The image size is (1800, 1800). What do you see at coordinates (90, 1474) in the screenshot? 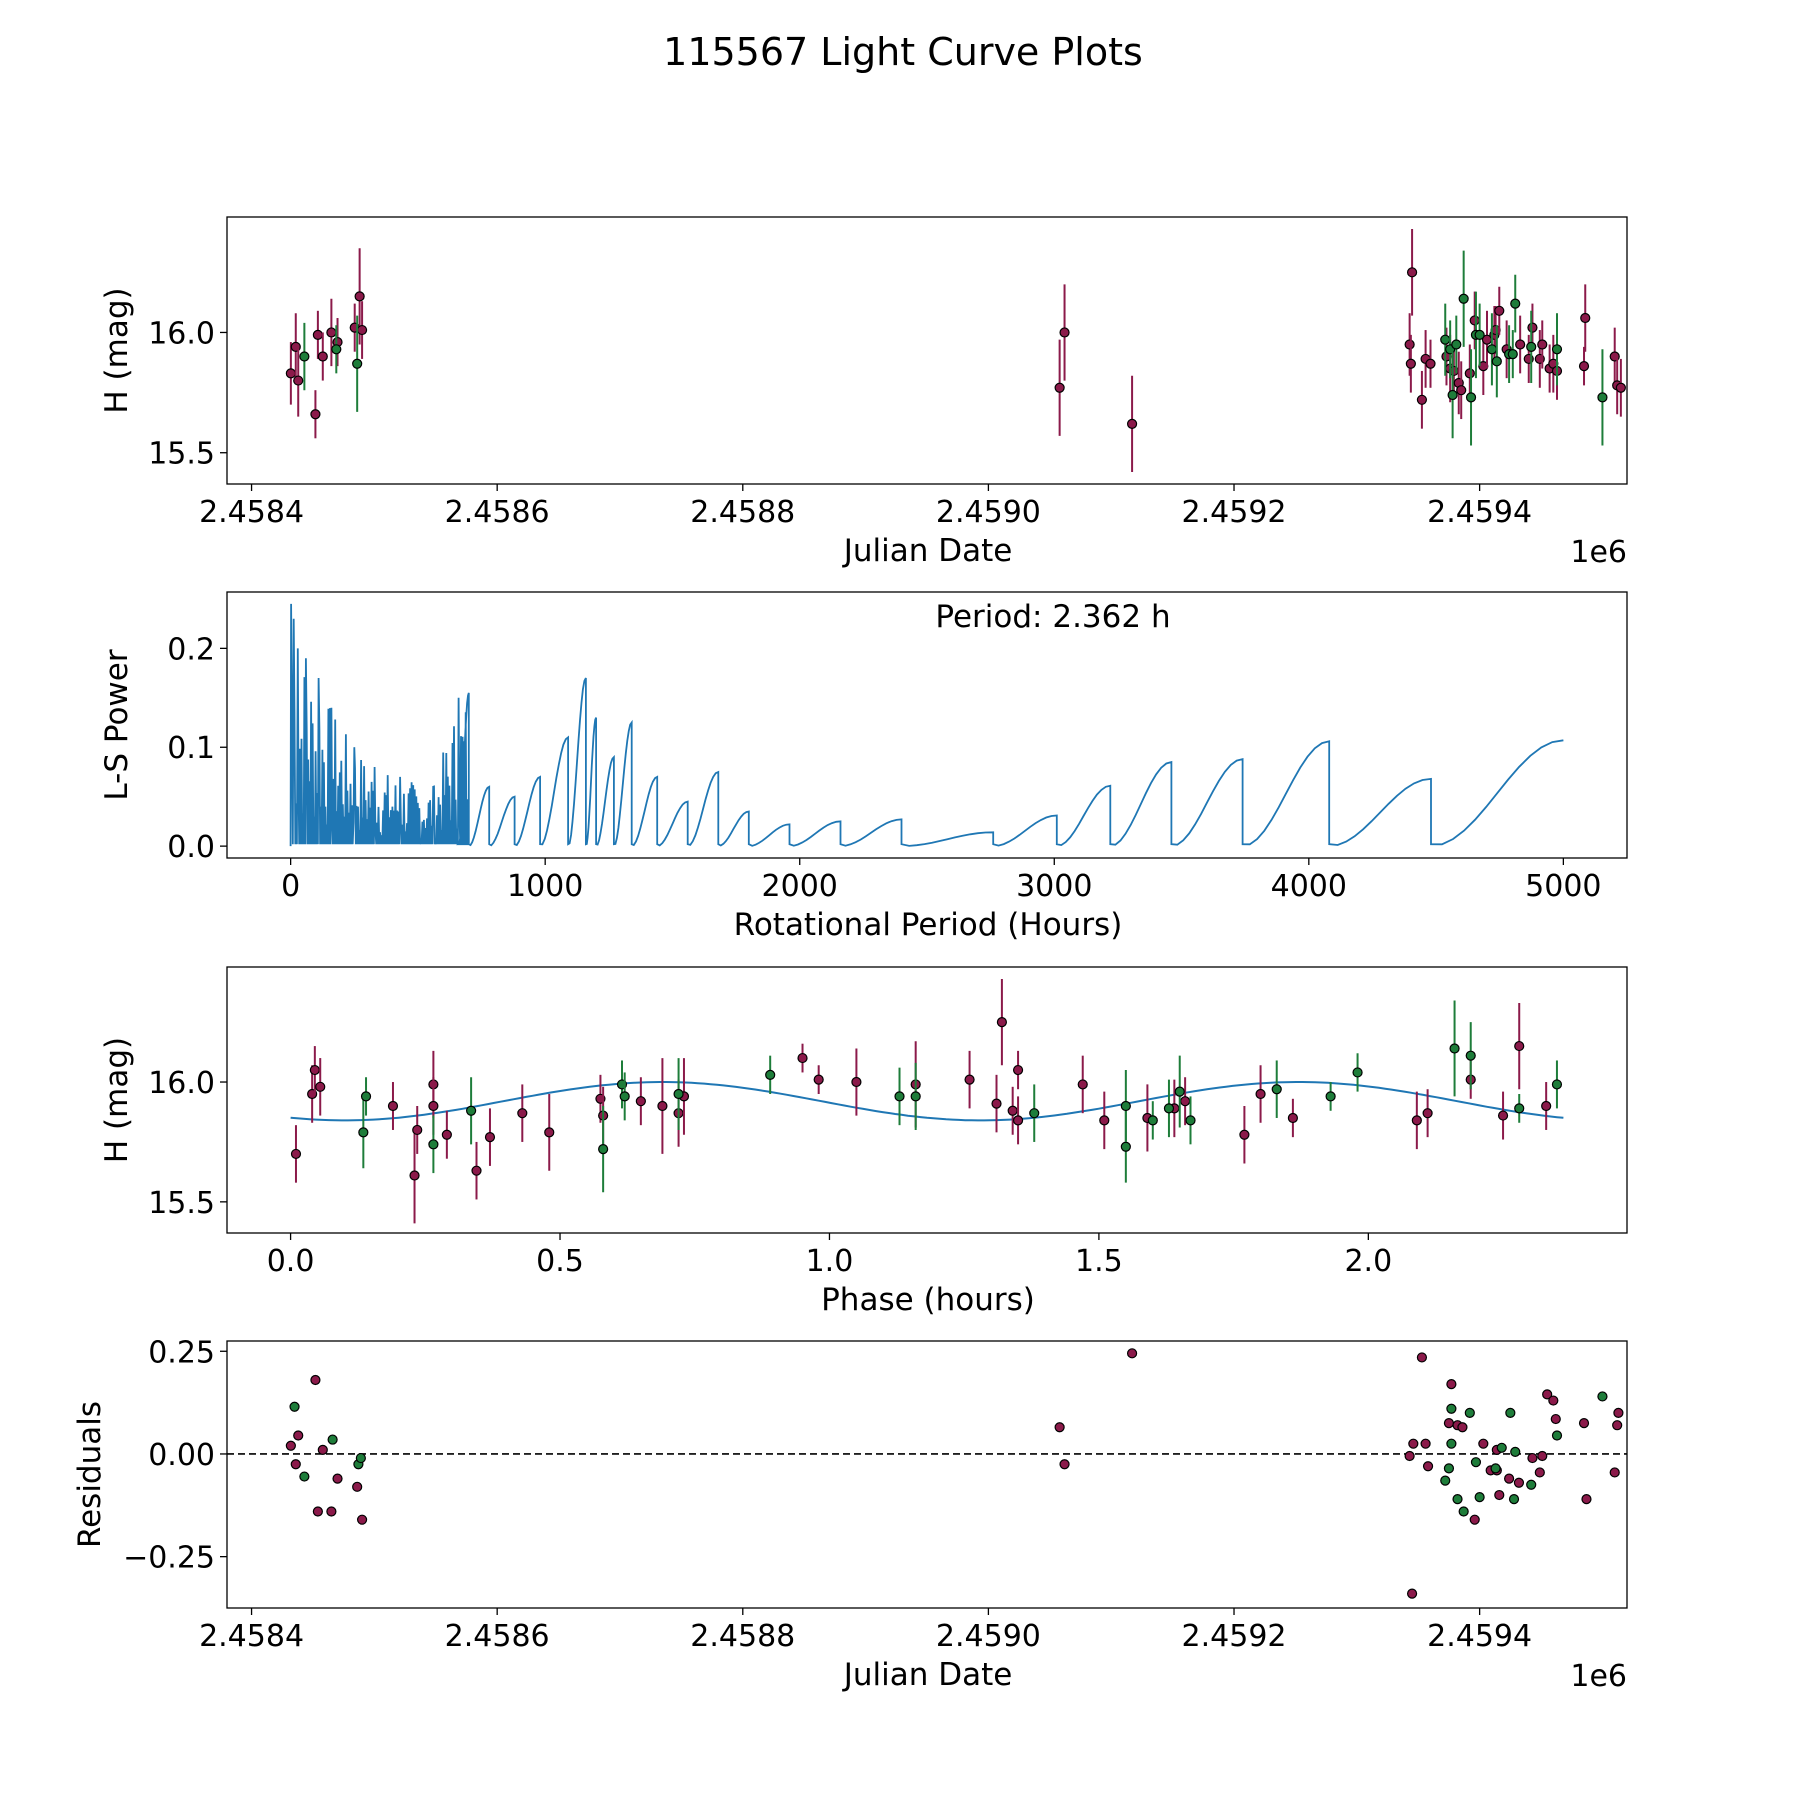
I see `y-axis-label: Residuals` at bounding box center [90, 1474].